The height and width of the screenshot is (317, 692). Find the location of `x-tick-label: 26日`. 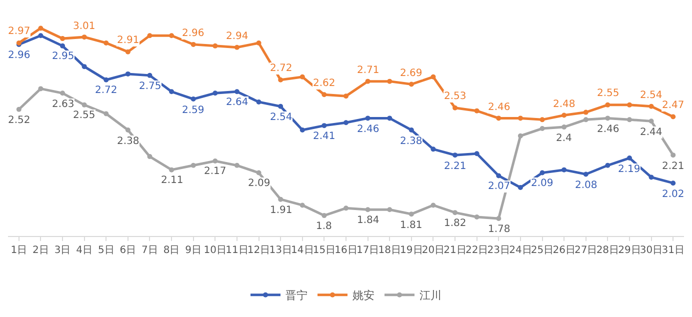

x-tick-label: 26日 is located at coordinates (564, 250).